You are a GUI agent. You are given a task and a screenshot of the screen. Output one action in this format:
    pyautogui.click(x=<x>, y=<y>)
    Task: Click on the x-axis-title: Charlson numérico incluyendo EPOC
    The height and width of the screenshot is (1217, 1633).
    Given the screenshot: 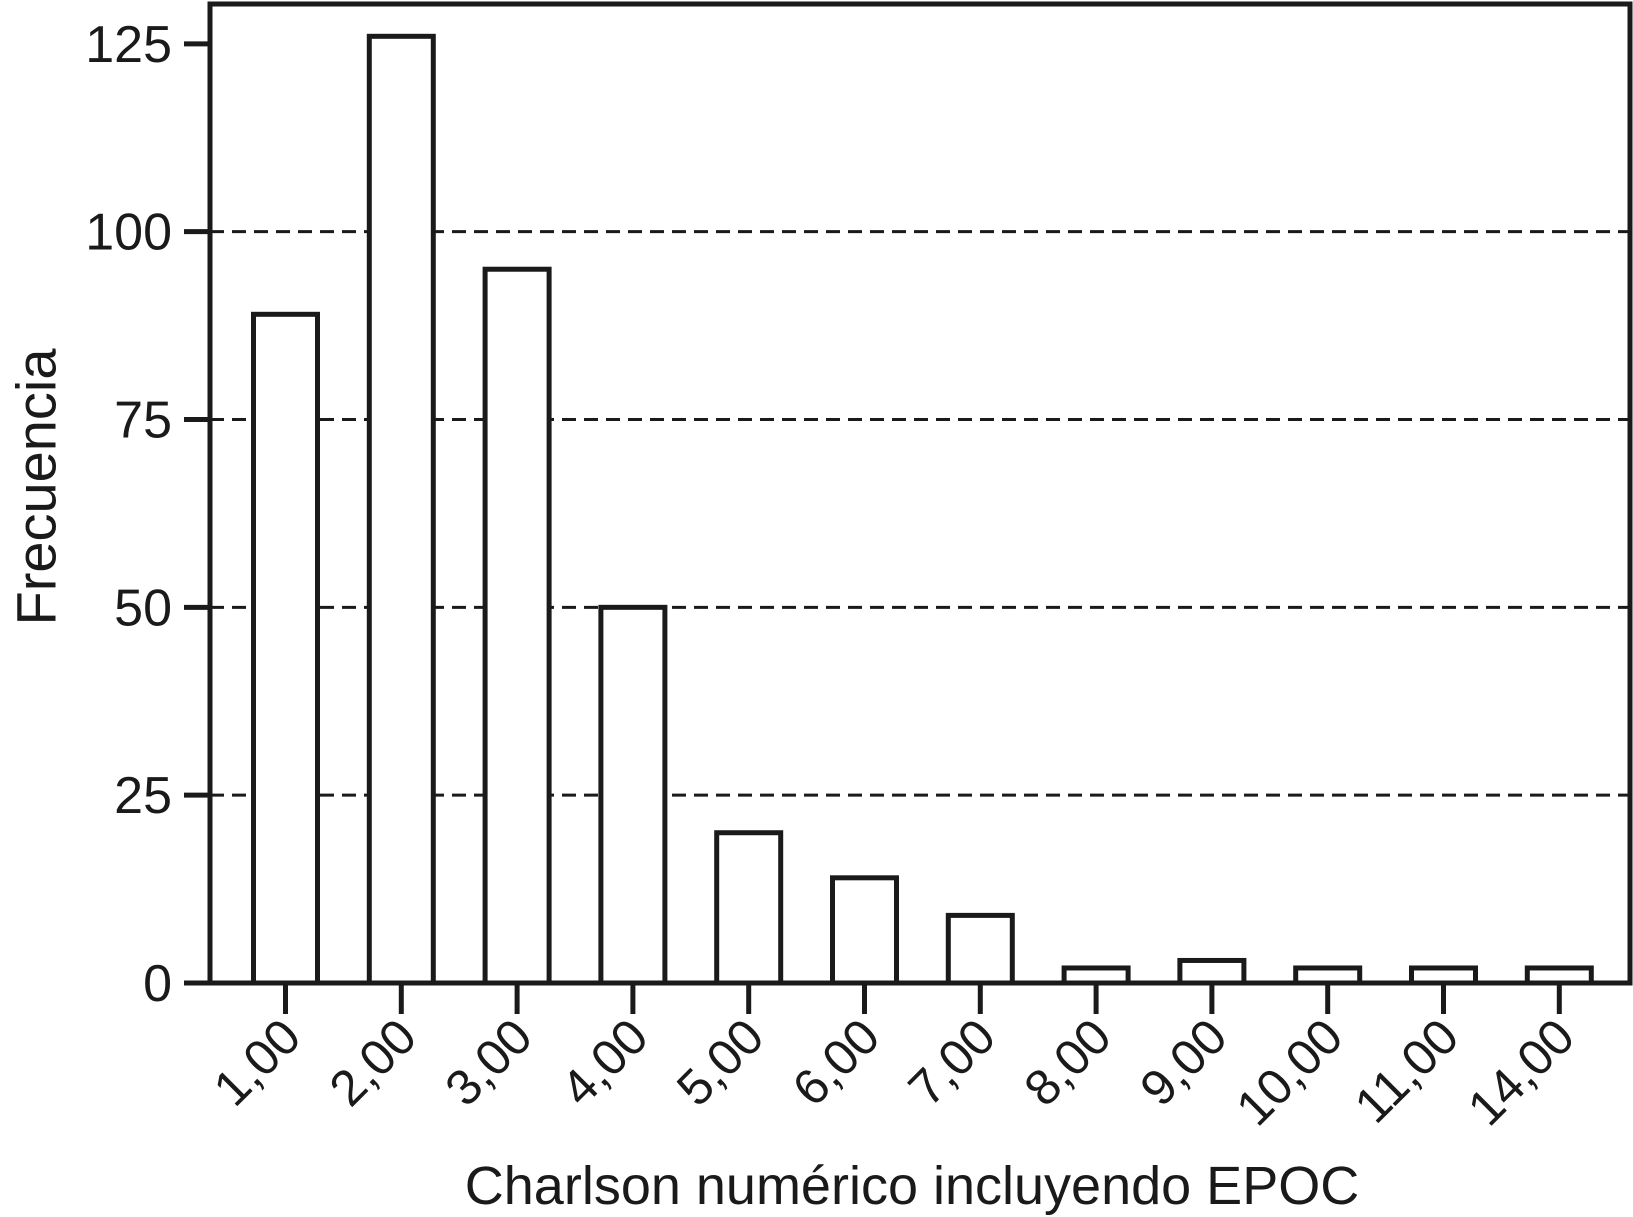 What is the action you would take?
    pyautogui.click(x=912, y=1186)
    